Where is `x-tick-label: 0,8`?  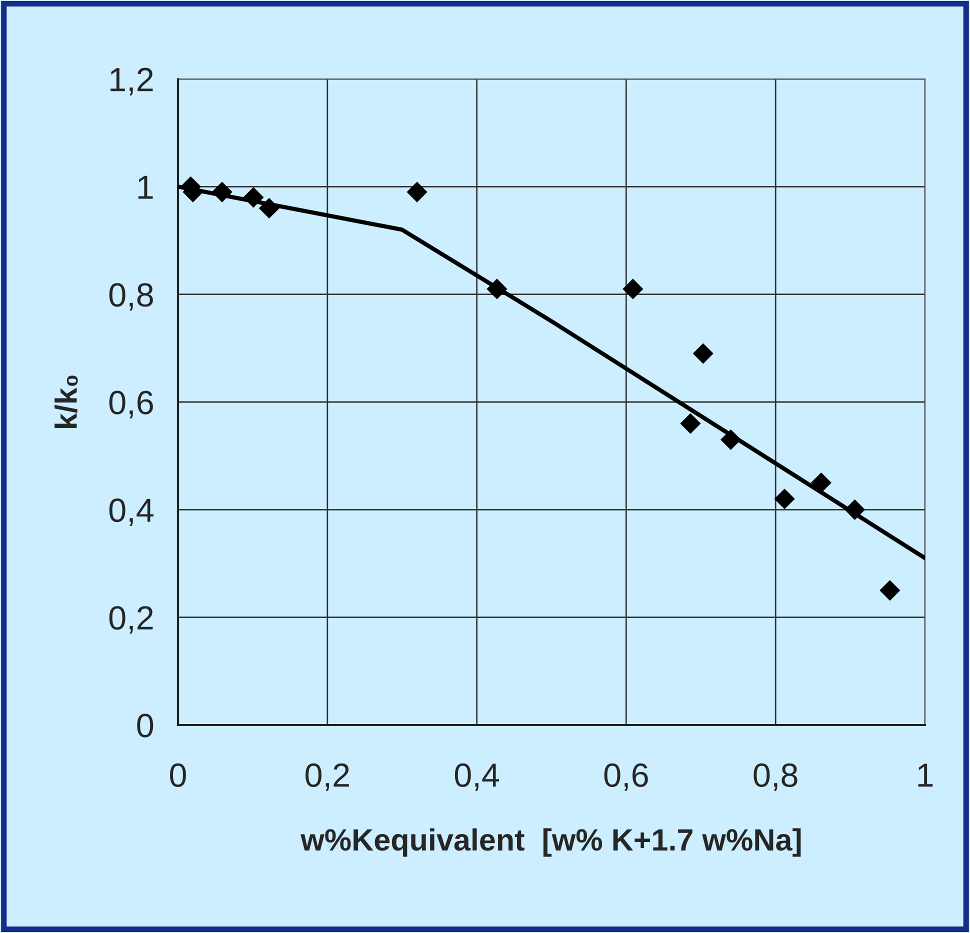 x-tick-label: 0,8 is located at coordinates (776, 777).